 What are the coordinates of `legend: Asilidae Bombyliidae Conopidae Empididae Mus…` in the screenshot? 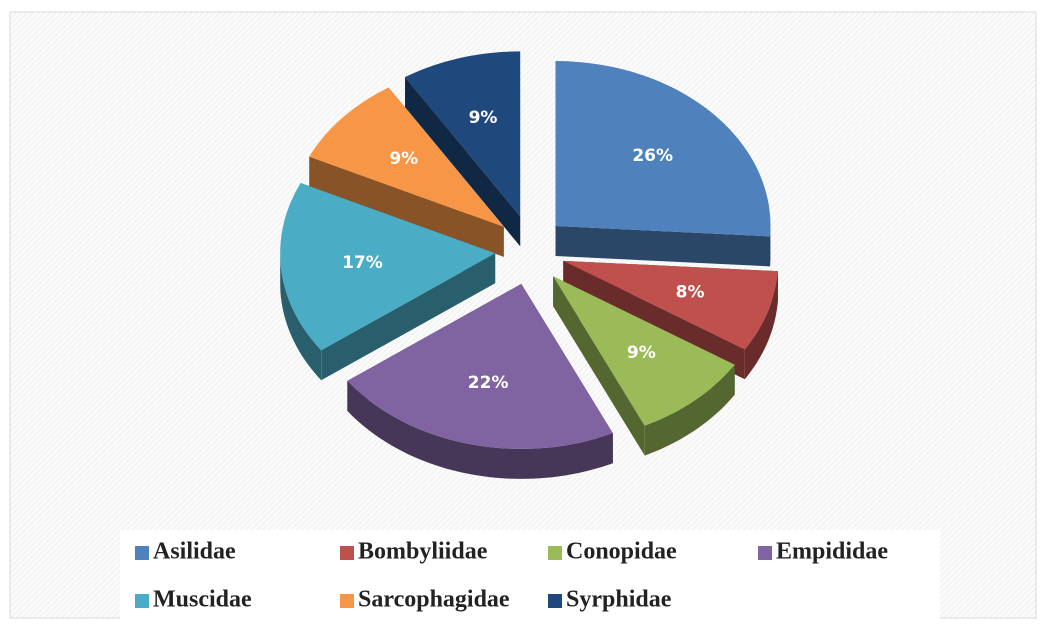 It's located at (511, 576).